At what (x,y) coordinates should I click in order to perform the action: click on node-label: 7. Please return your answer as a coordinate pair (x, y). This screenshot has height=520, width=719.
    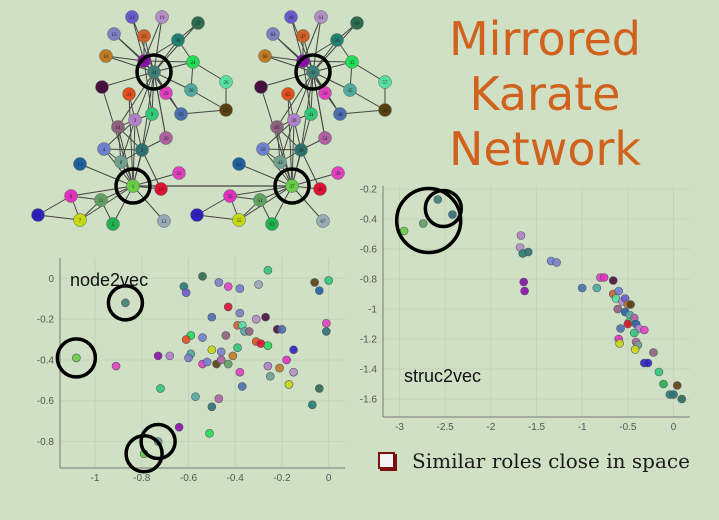
    Looking at the image, I should click on (80, 221).